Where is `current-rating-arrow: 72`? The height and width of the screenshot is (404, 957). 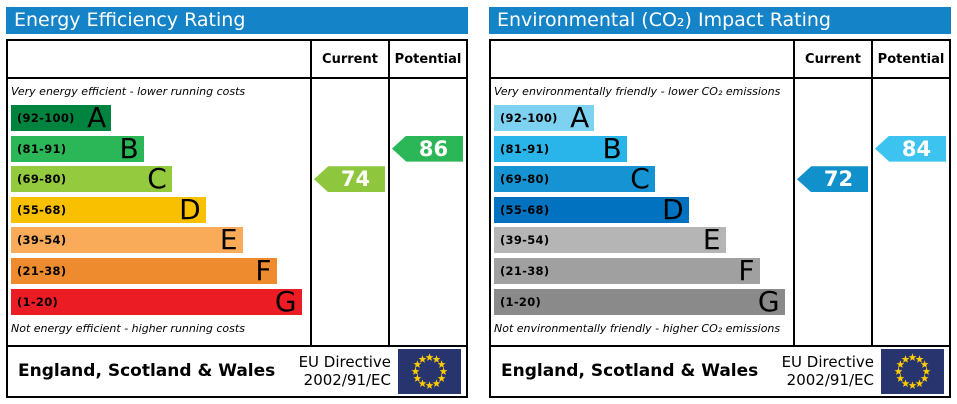 current-rating-arrow: 72 is located at coordinates (832, 179).